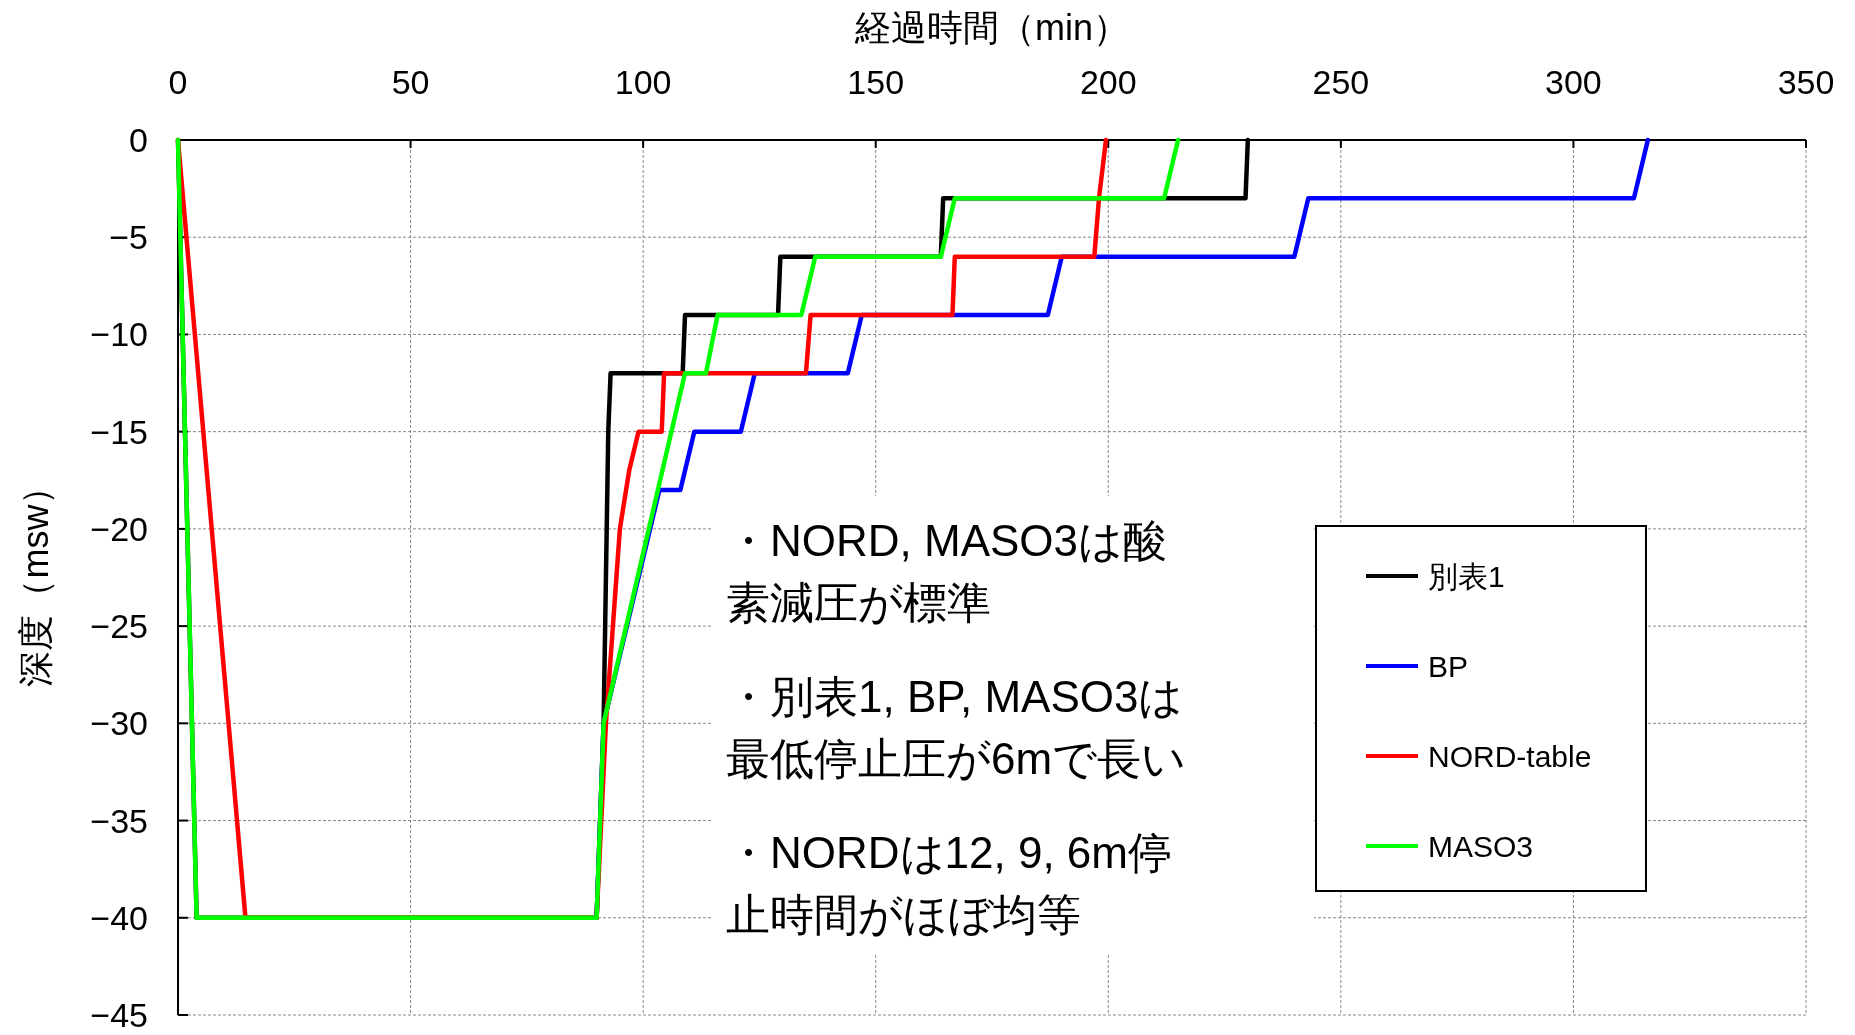 This screenshot has width=1855, height=1035. Describe the element at coordinates (643, 82) in the screenshot. I see `x-tick-label: 100` at that location.